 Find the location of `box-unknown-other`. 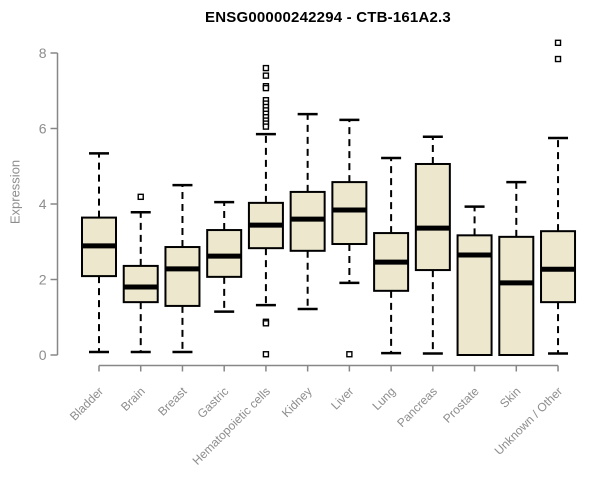

box-unknown-other is located at coordinates (558, 267).